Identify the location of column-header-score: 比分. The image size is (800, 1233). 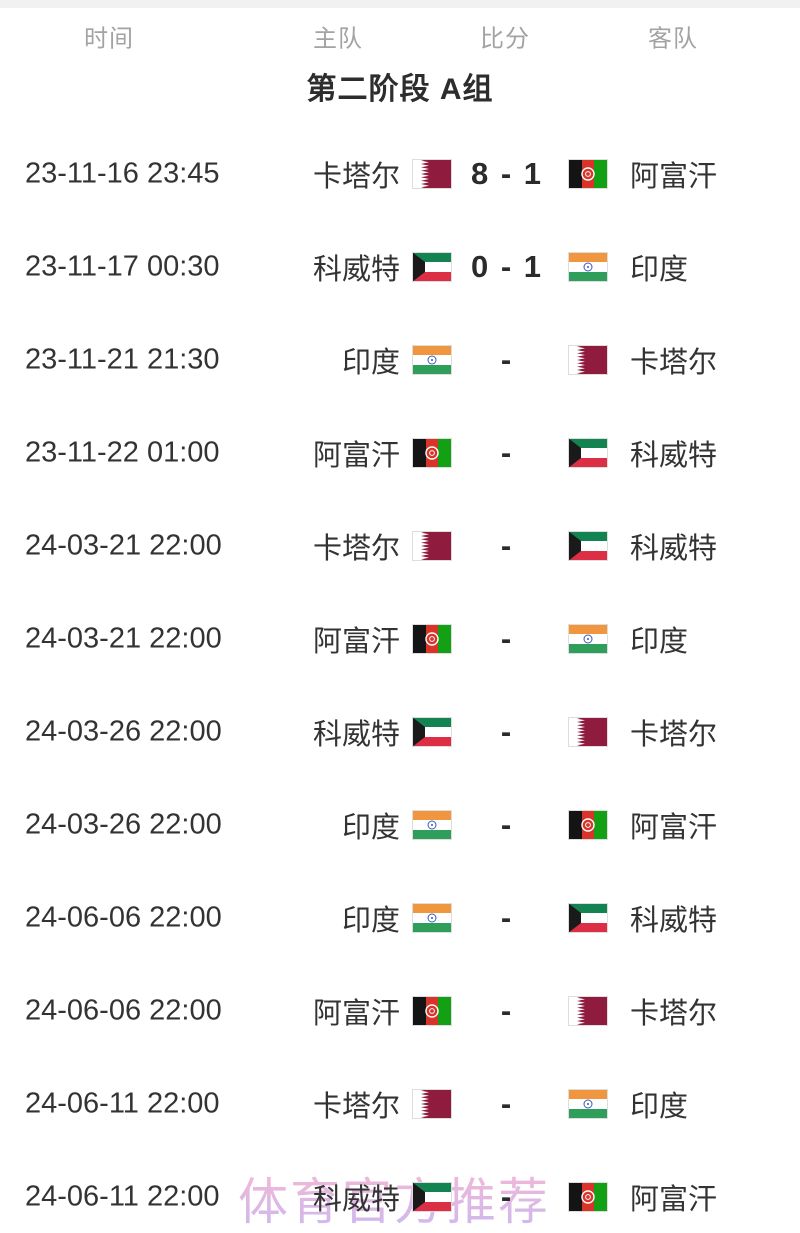
(505, 39).